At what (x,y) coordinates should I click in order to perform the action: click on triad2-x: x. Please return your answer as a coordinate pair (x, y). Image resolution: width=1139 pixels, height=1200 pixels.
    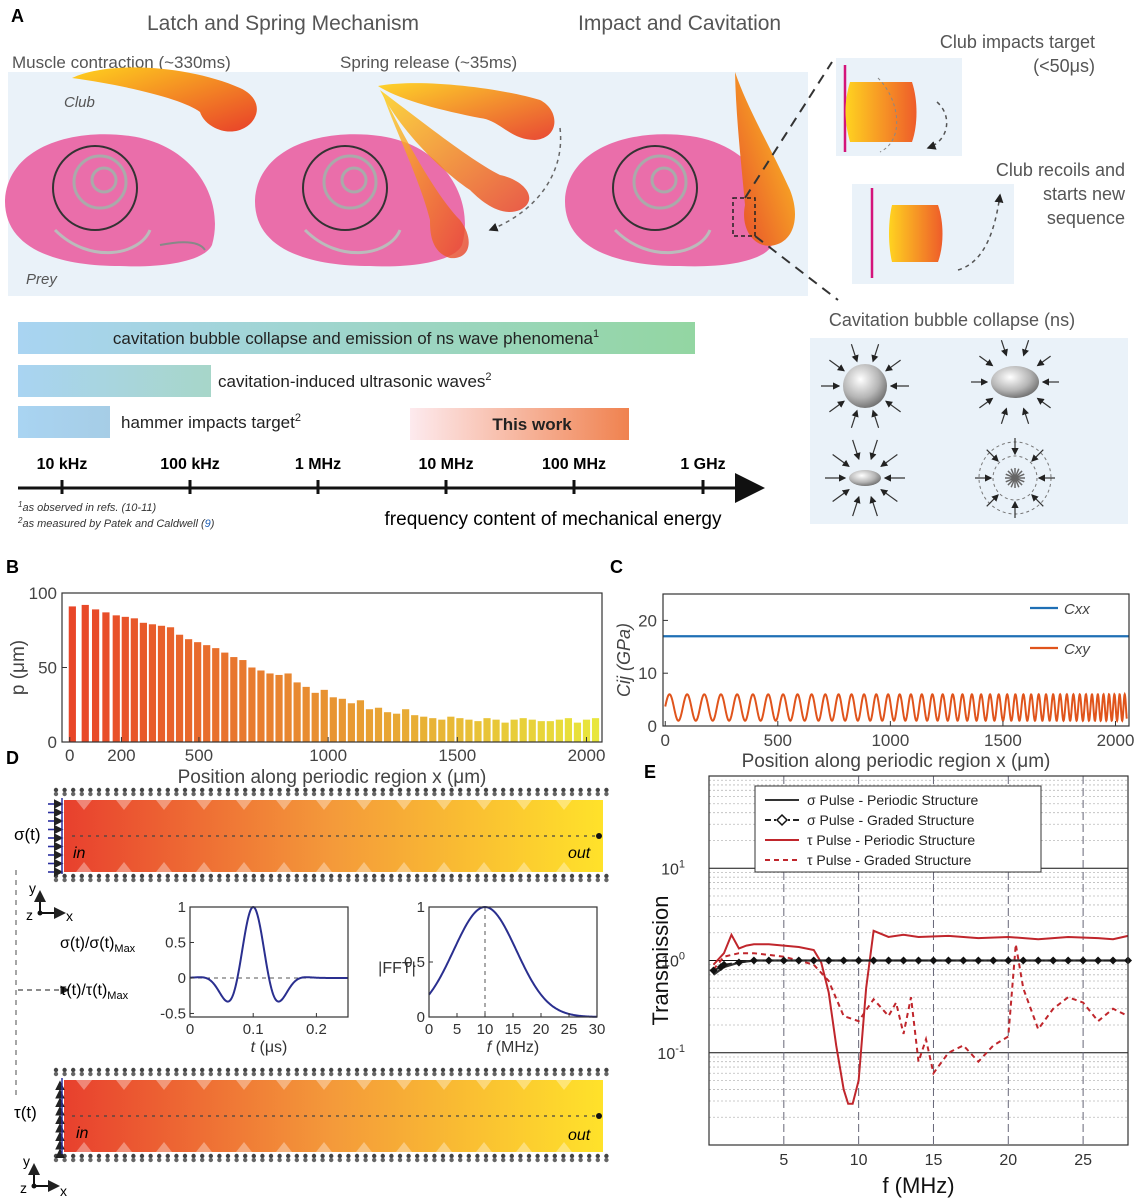
    Looking at the image, I should click on (63, 1191).